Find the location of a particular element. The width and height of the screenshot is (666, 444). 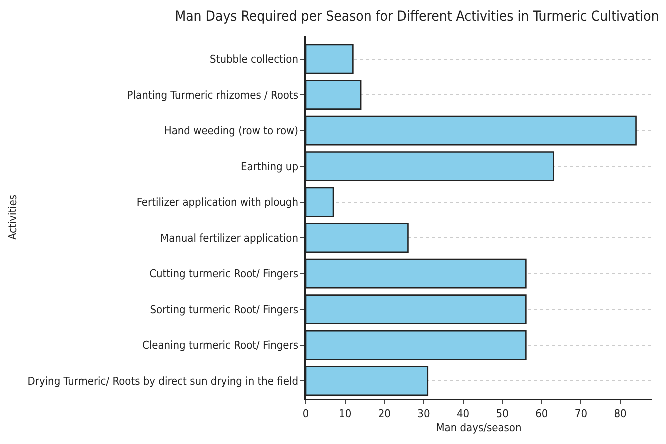

y-tick-label: Cutting turmeric Root/ Fingers is located at coordinates (224, 274).